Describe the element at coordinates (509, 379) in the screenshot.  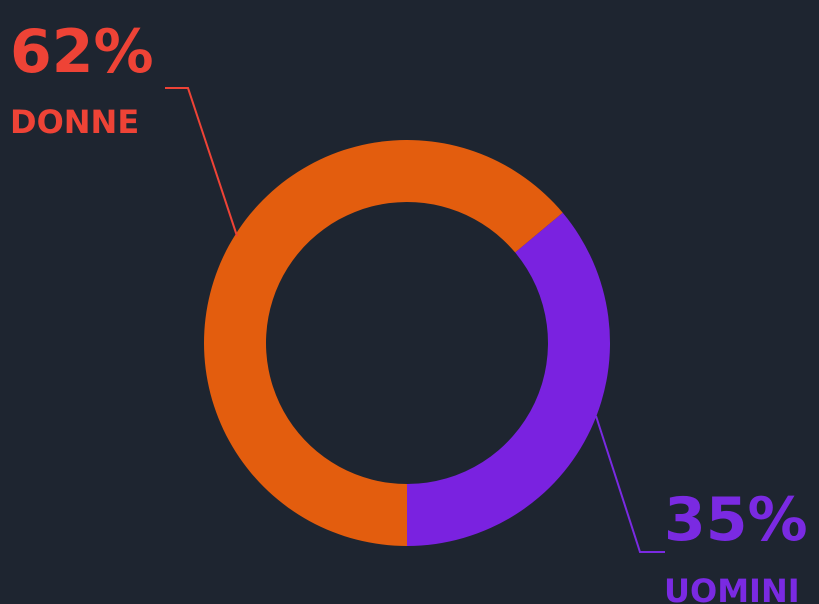
I see `donut-segment` at that location.